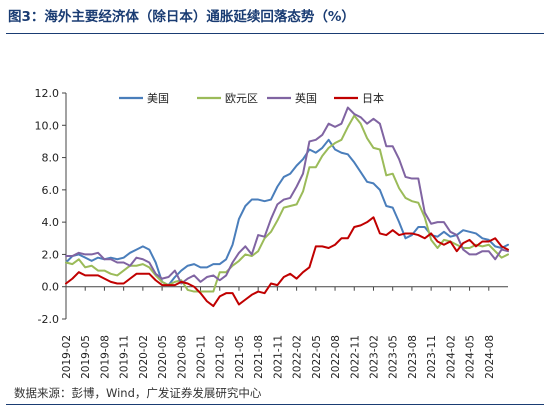 The image size is (550, 407). Describe the element at coordinates (336, 357) in the screenshot. I see `x-tick-label: 2022-08` at that location.